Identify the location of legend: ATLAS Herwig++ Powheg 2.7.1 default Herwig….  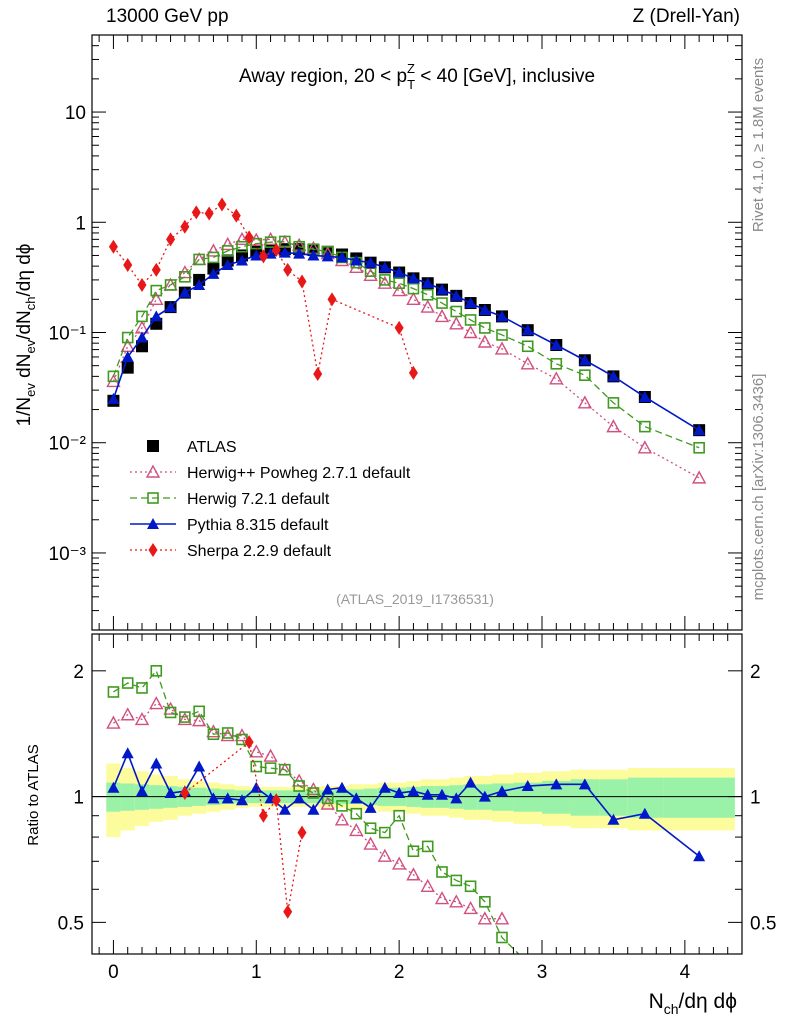
(270, 499).